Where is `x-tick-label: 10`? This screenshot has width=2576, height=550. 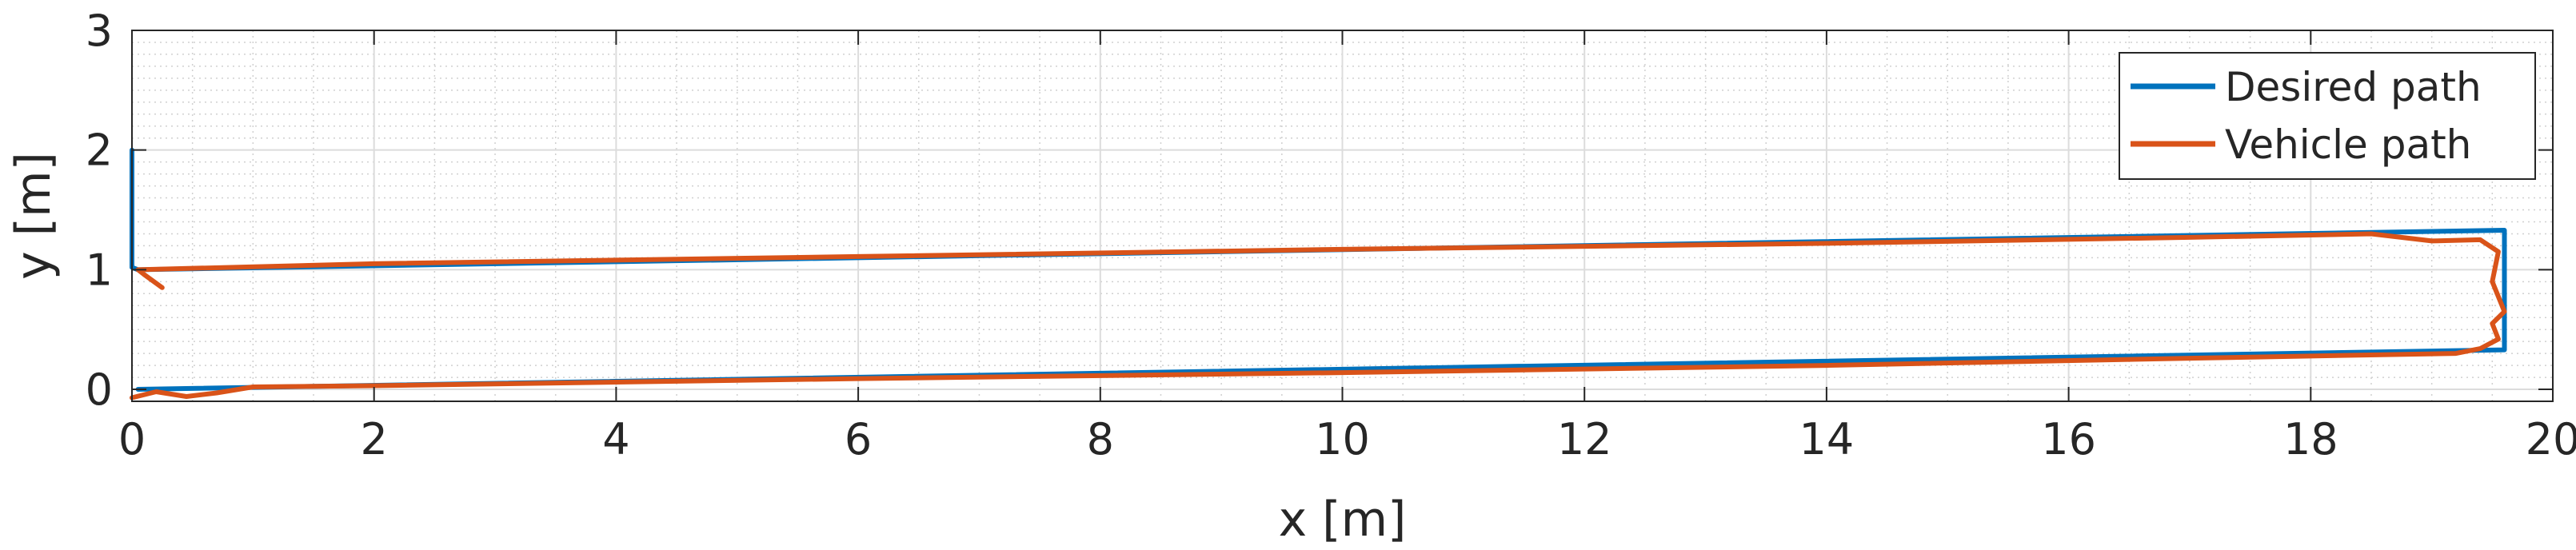 x-tick-label: 10 is located at coordinates (1342, 439).